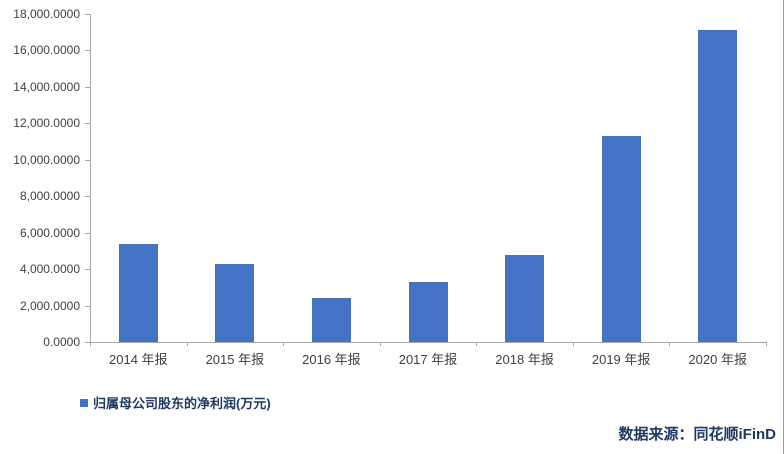 The height and width of the screenshot is (454, 784). Describe the element at coordinates (524, 359) in the screenshot. I see `x-axis-label: 2018 年报` at that location.